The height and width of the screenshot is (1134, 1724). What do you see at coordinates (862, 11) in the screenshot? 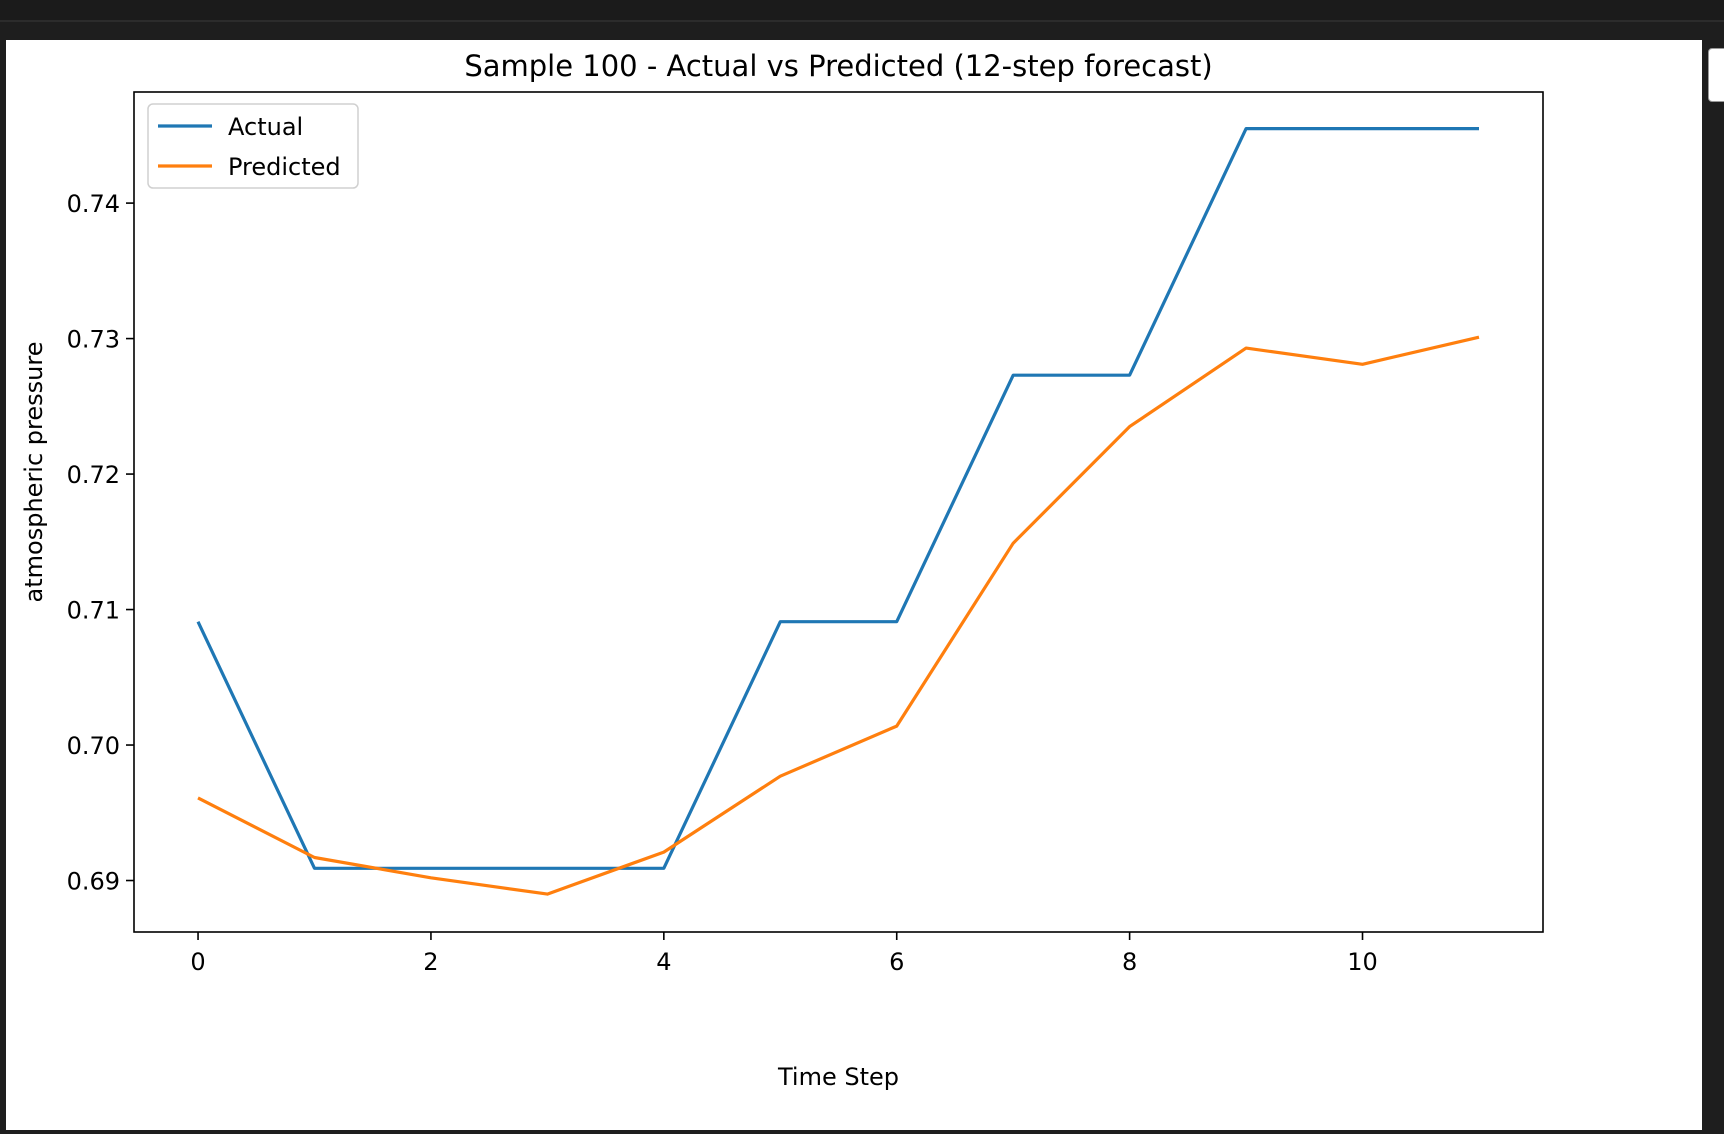
I see `top-bar` at bounding box center [862, 11].